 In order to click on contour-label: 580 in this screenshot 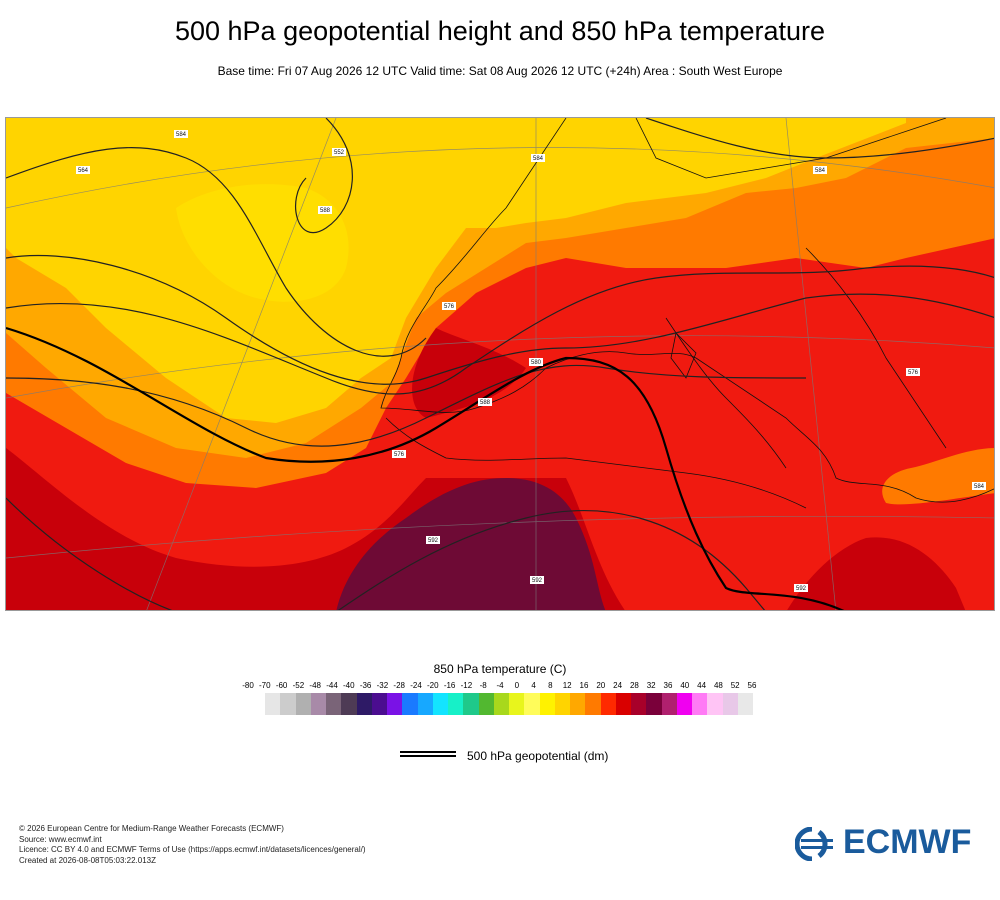, I will do `click(536, 362)`.